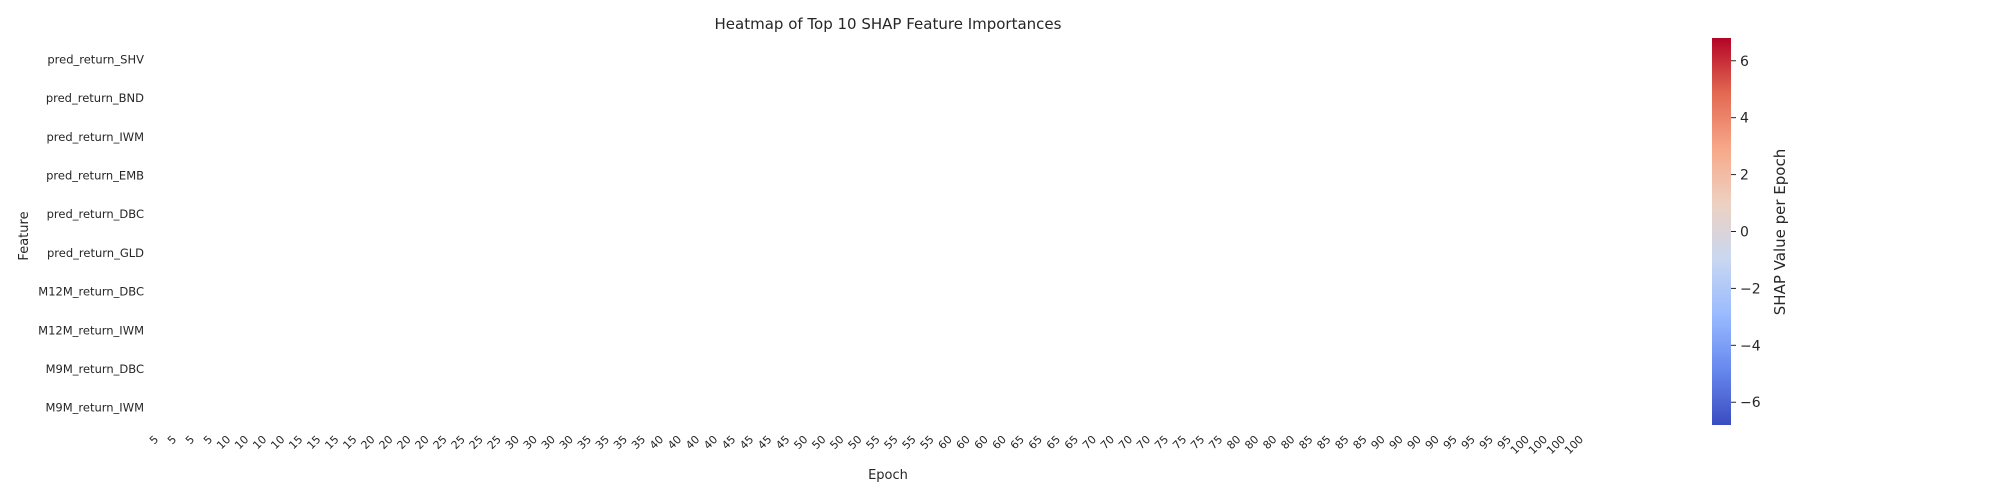 The image size is (2000, 500). I want to click on feature-tick-label: pred_return_IWM, so click(96, 137).